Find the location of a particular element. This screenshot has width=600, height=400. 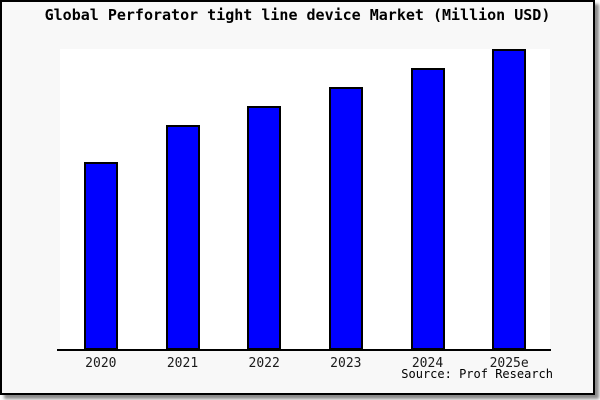

x-axis-line is located at coordinates (304, 350).